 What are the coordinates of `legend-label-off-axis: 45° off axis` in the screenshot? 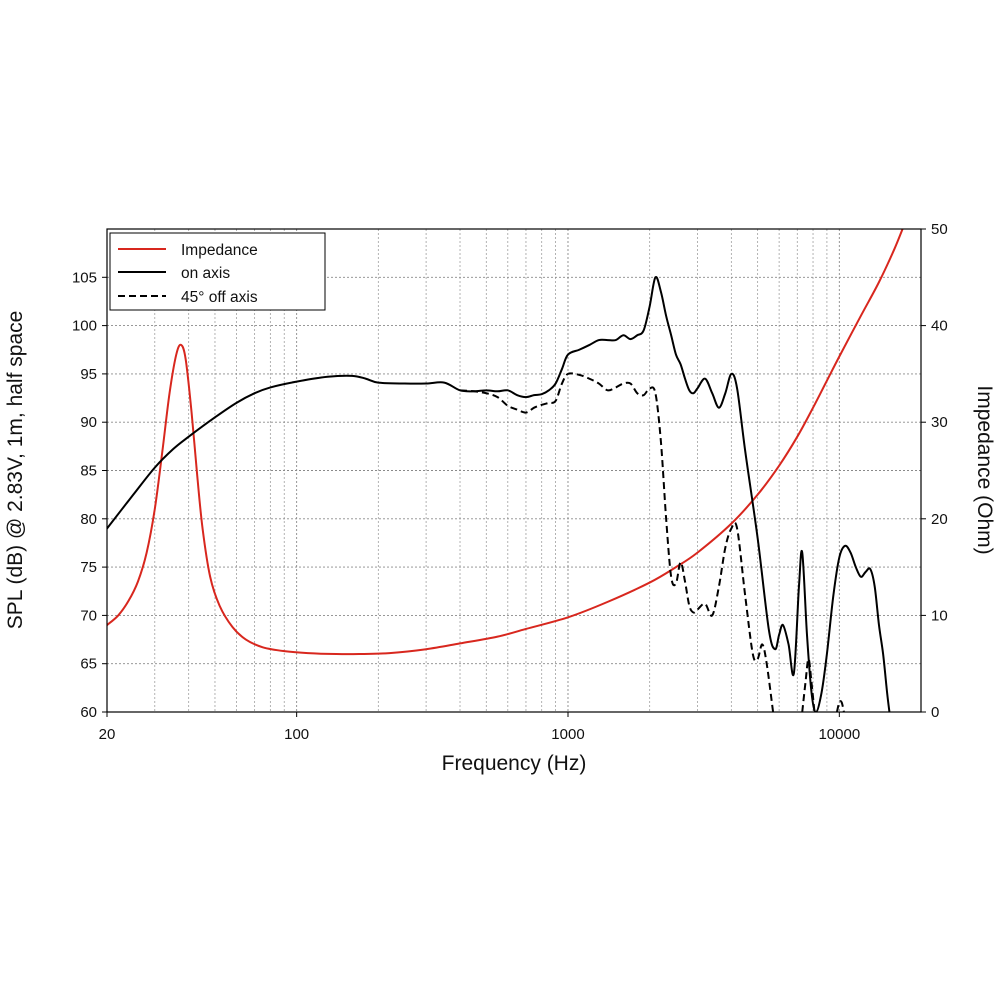 It's located at (219, 297).